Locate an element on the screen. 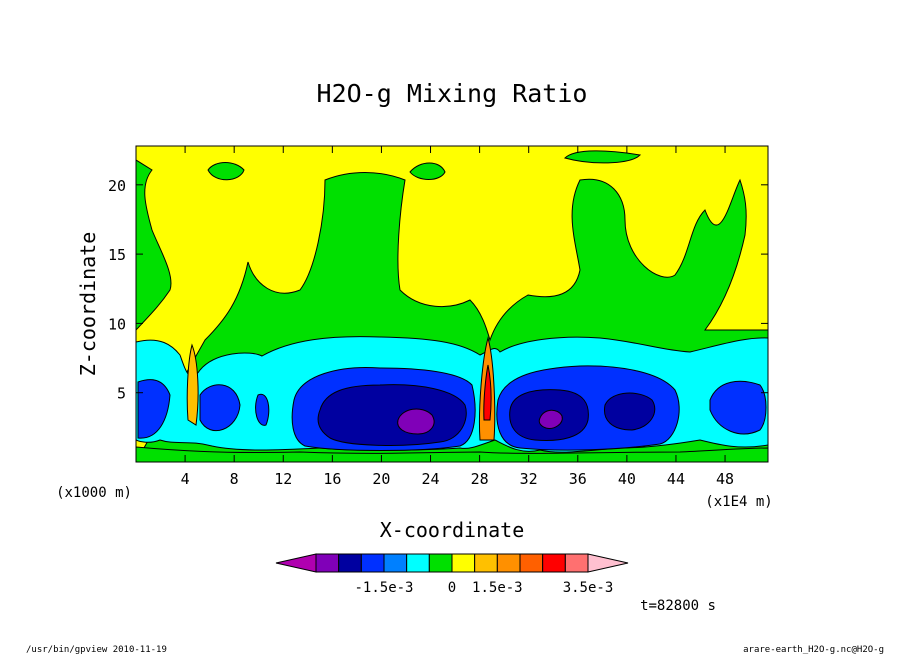  y-tick-label: 15 is located at coordinates (117, 255).